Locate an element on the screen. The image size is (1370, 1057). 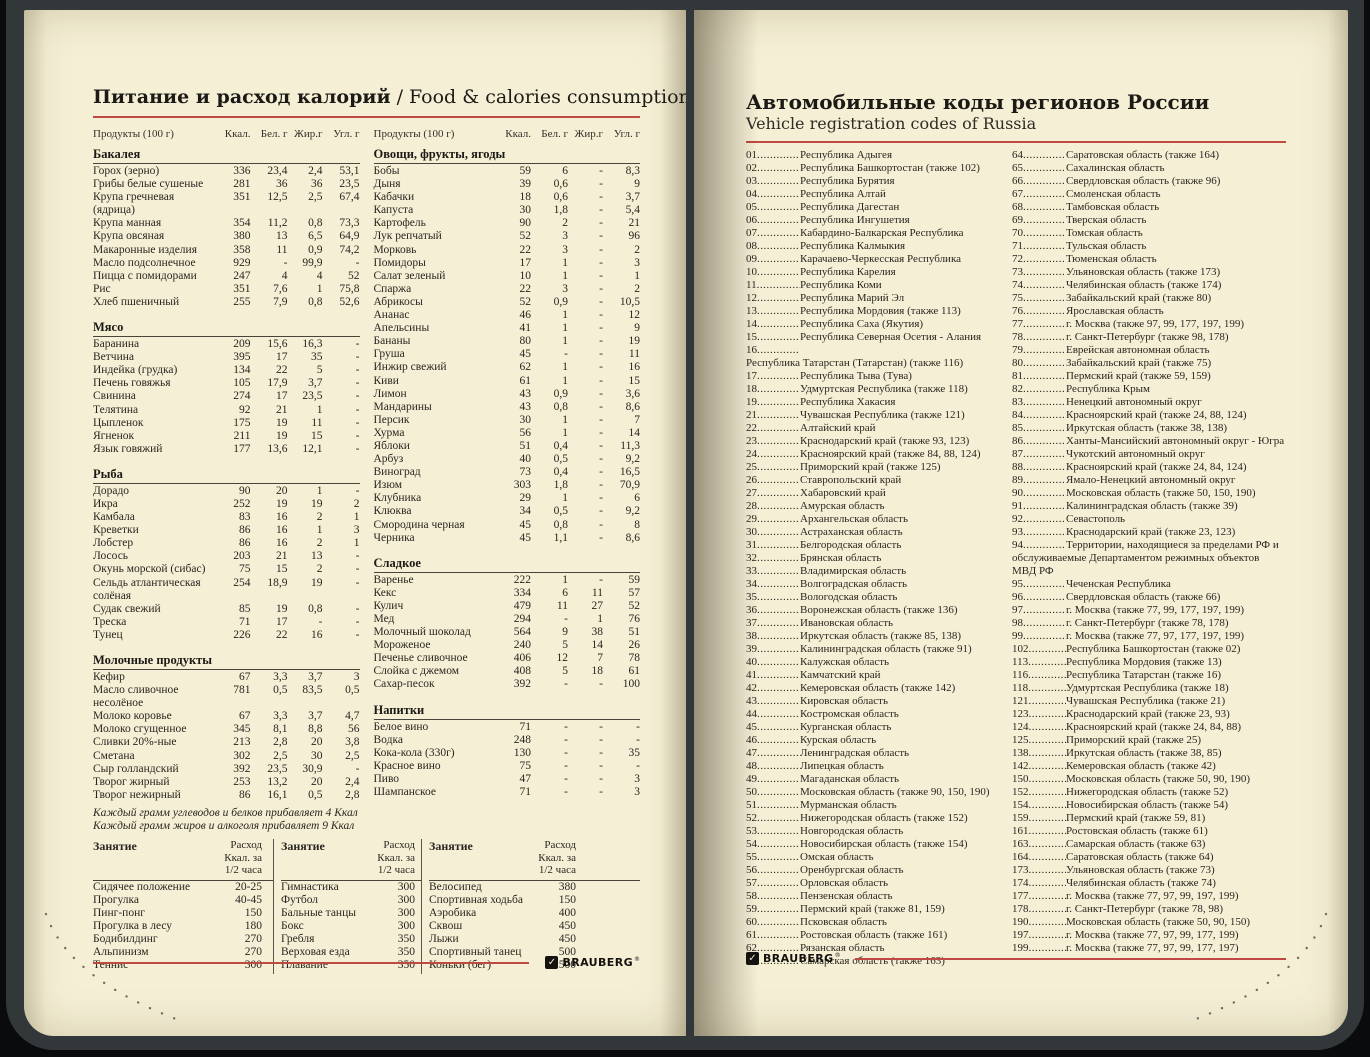
region-code: 121 is located at coordinates (1039, 701).